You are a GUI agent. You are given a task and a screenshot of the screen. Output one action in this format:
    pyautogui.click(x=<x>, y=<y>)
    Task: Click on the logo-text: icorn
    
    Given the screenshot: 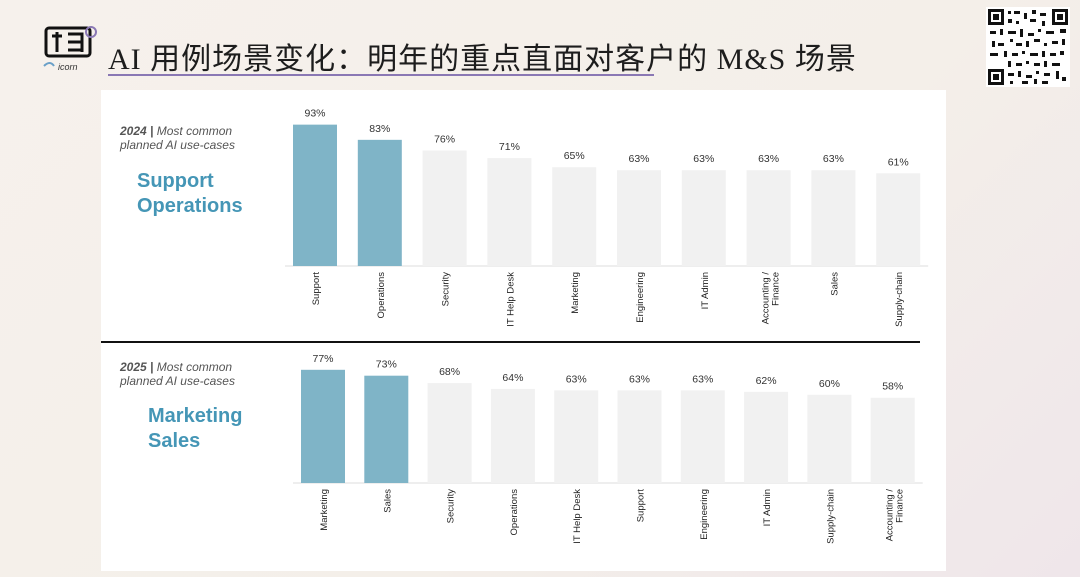 What is the action you would take?
    pyautogui.click(x=68, y=67)
    